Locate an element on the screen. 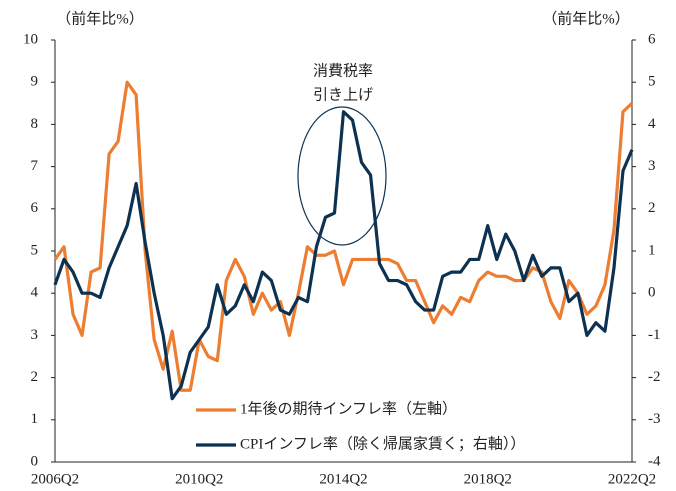 The width and height of the screenshot is (676, 491). annotation-ellipse is located at coordinates (342, 176).